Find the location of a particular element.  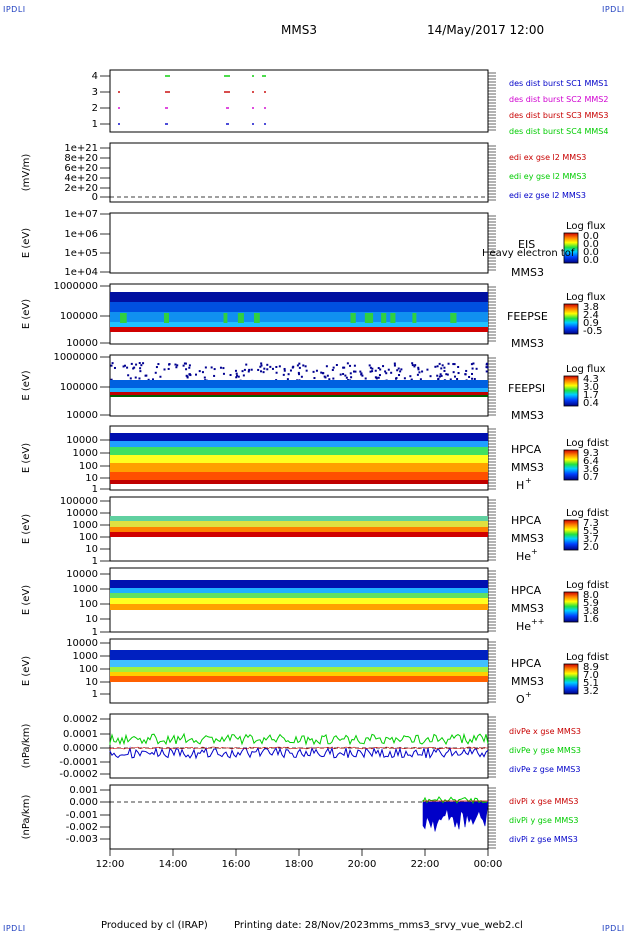

colorbar-tick-label: 0.0 is located at coordinates (591, 252).